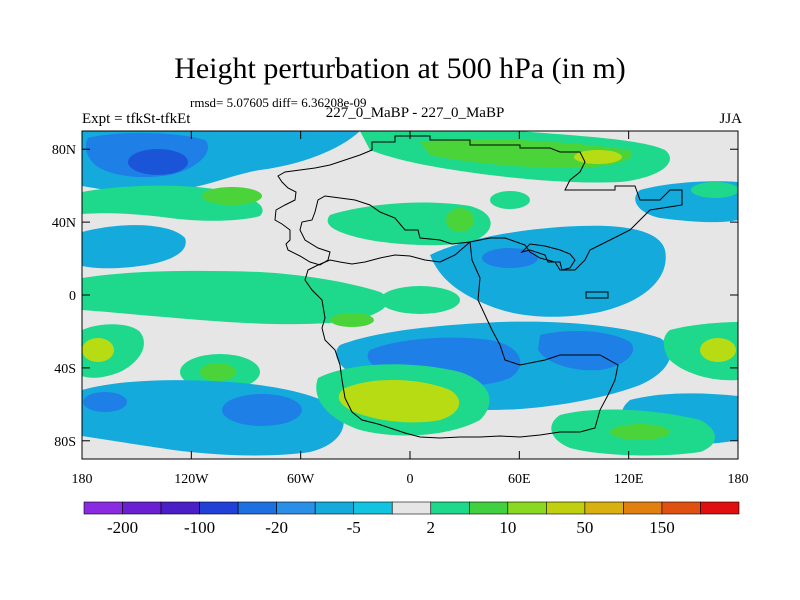 This screenshot has height=600, width=800. I want to click on contour-green2-europe, so click(460, 220).